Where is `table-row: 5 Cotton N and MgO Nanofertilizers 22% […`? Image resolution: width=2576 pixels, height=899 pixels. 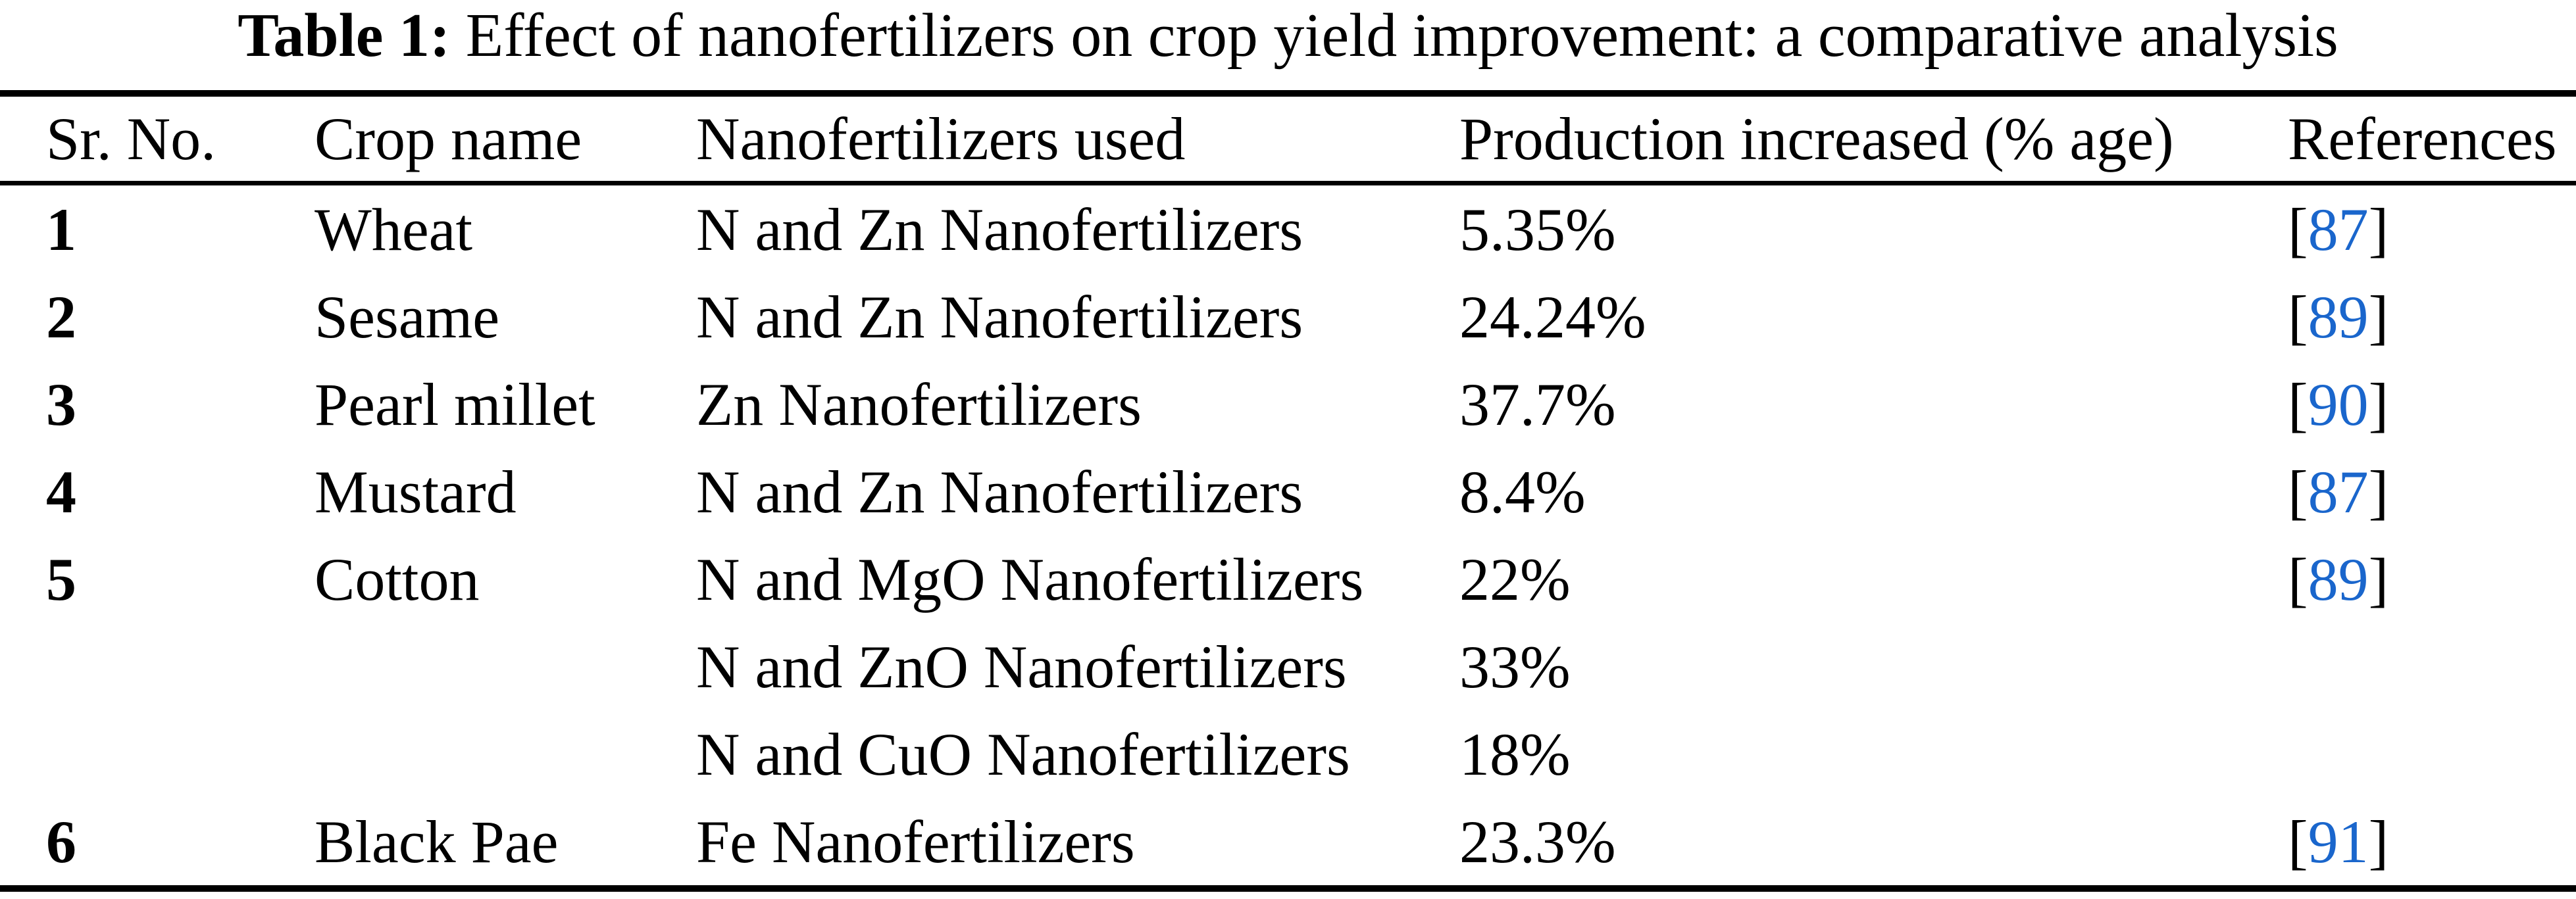
table-row: 5 Cotton N and MgO Nanofertilizers 22% [… is located at coordinates (1288, 579).